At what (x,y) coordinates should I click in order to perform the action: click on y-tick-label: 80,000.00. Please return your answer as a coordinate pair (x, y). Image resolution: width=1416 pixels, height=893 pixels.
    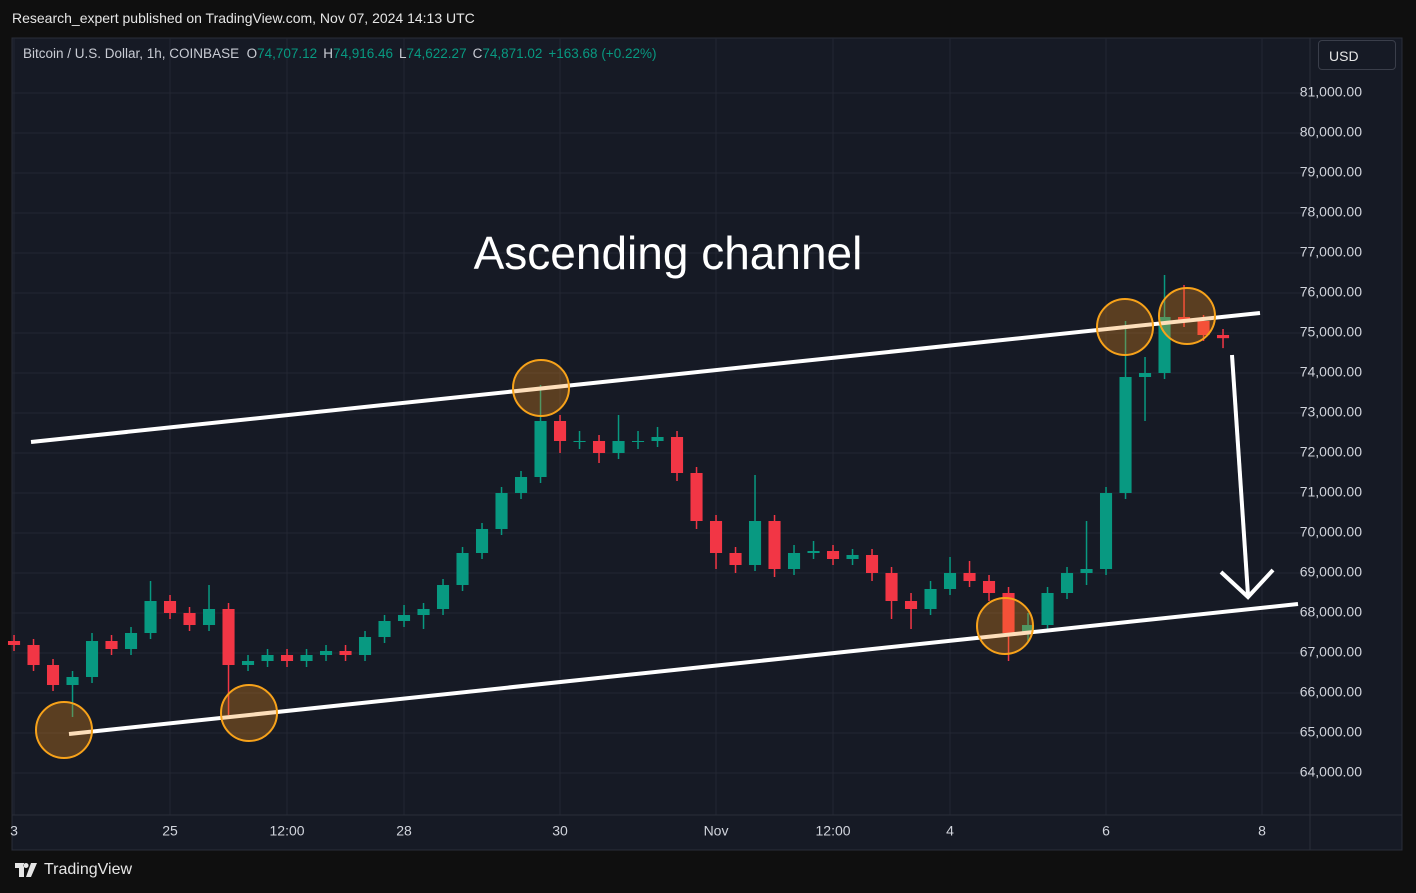
    Looking at the image, I should click on (1331, 132).